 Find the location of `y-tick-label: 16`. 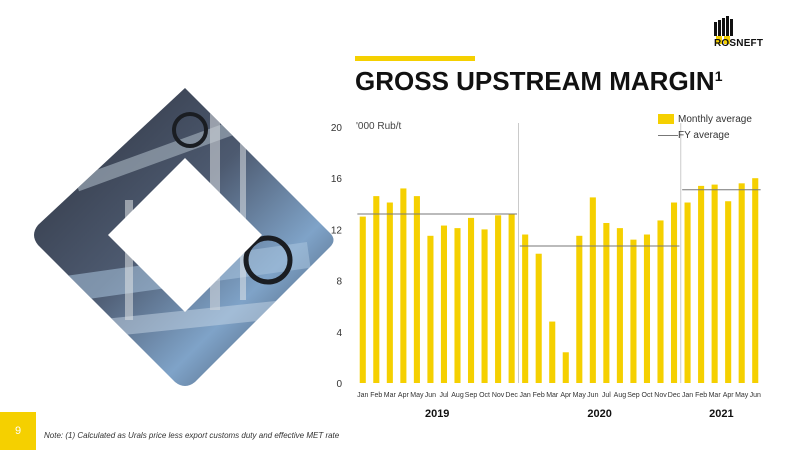

y-tick-label: 16 is located at coordinates (337, 179).